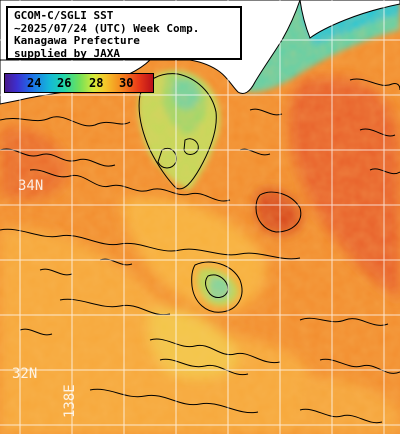 The image size is (400, 434). I want to click on title-line-region: Kanagawa Prefecture, so click(77, 40).